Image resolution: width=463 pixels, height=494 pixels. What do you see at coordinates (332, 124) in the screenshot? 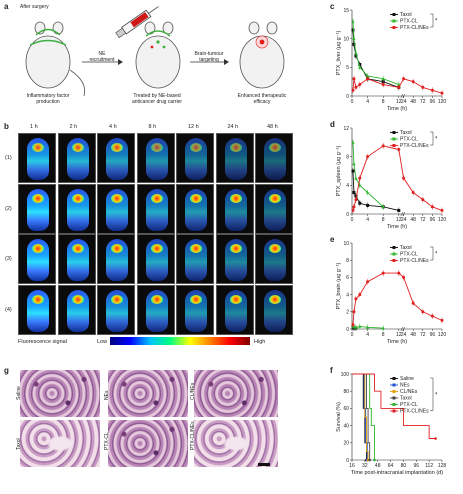
I see `panel-d-label: d` at bounding box center [332, 124].